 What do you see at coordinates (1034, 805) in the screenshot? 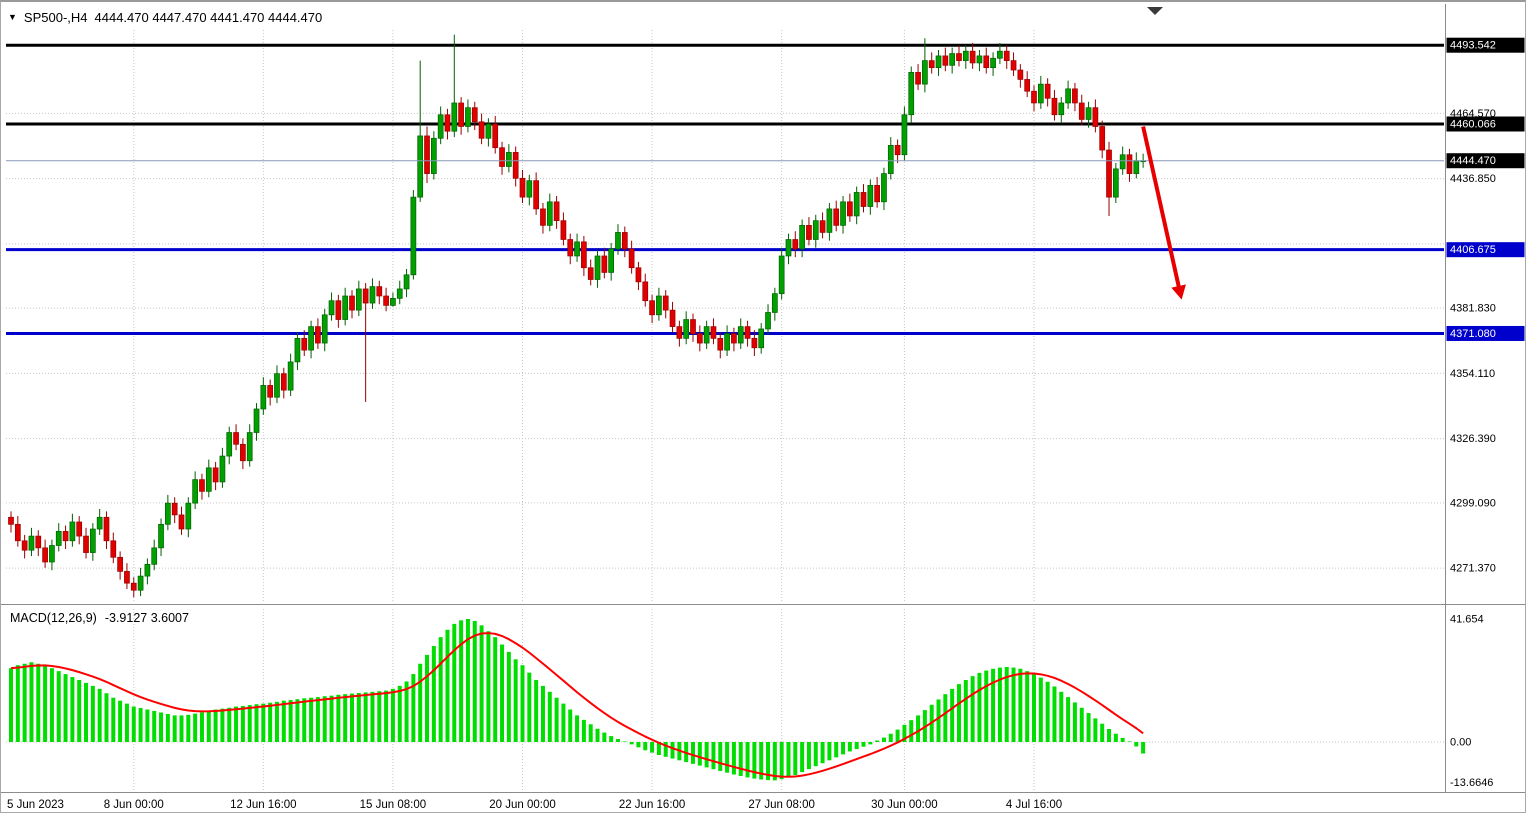
I see `time-axis-label: 4 Jul 16:00` at bounding box center [1034, 805].